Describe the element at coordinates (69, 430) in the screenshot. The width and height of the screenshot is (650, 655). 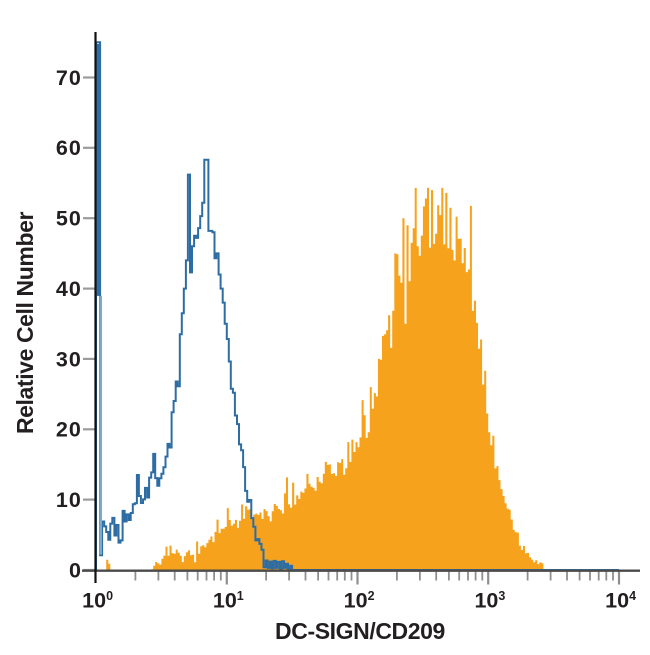
I see `svg-text: 20` at that location.